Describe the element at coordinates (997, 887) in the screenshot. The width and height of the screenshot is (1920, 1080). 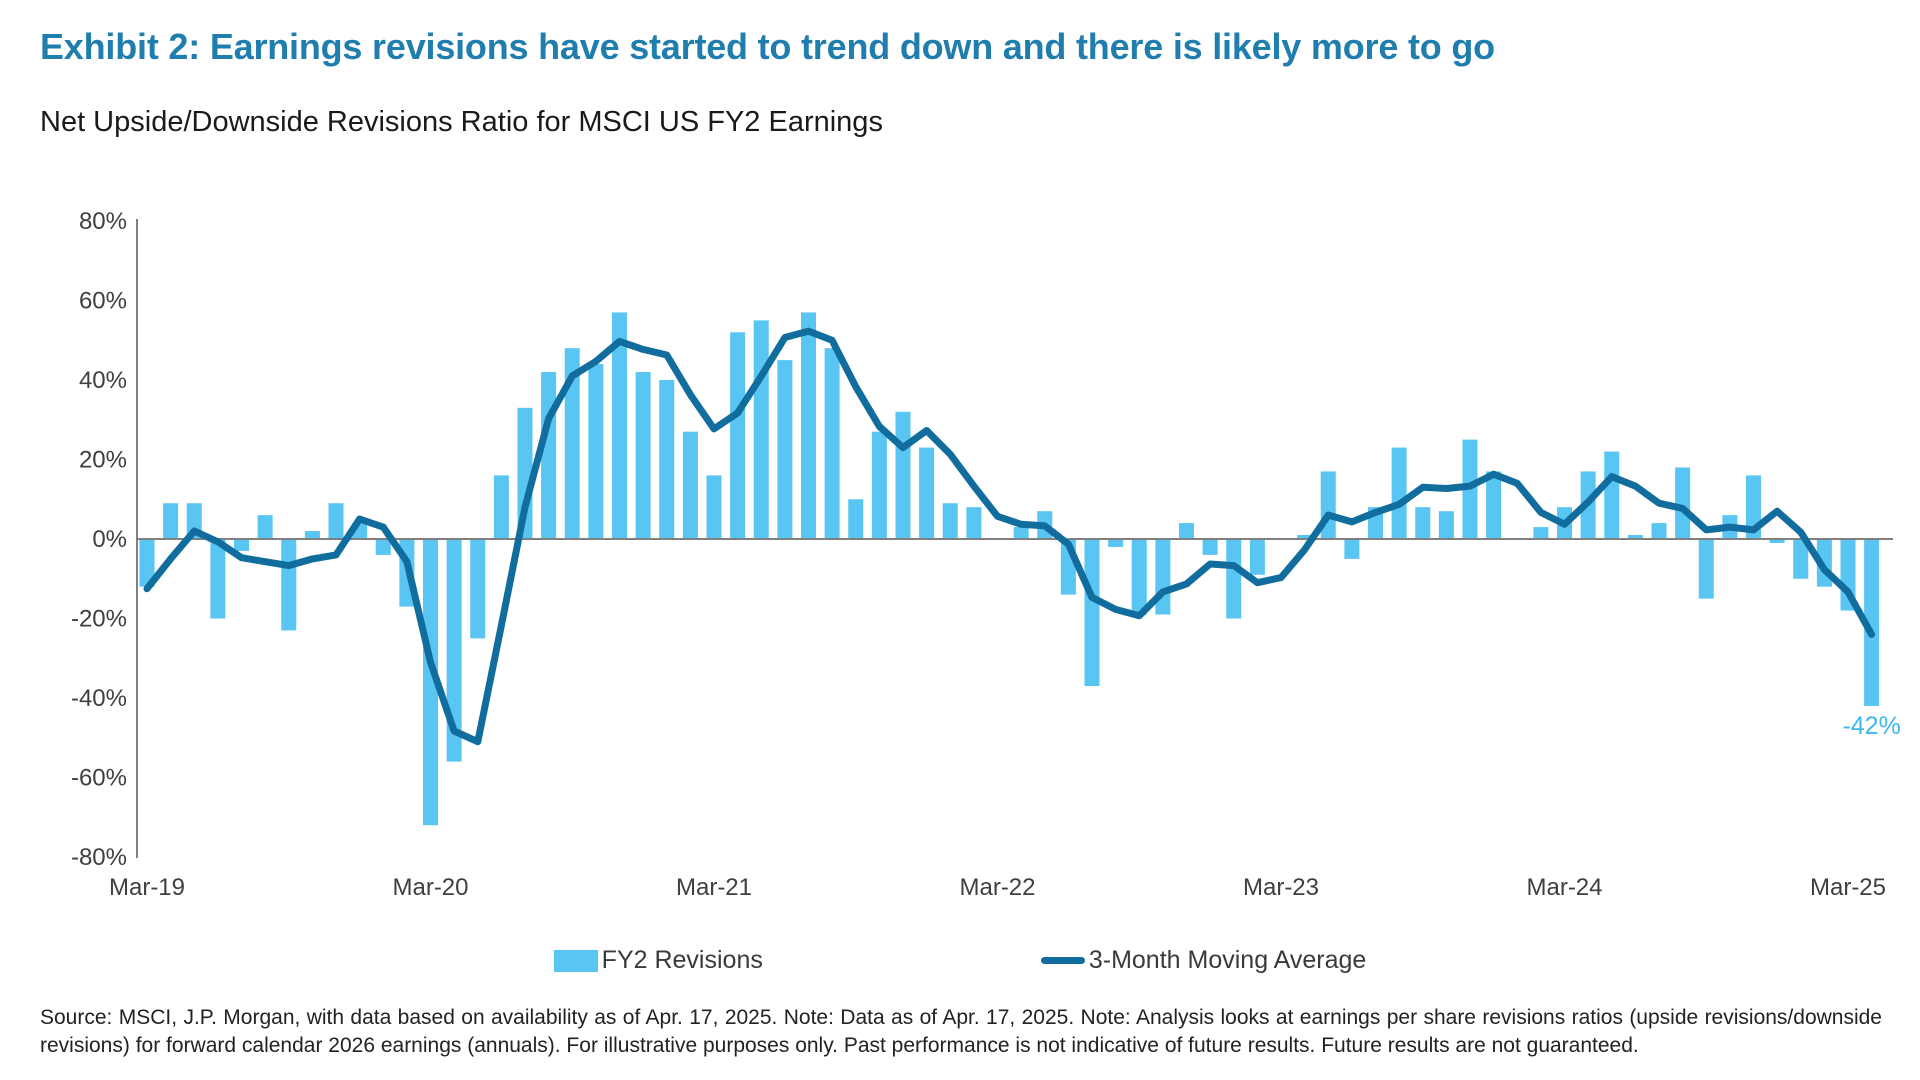
I see `x-tick-label-Mar-22: Mar-22` at that location.